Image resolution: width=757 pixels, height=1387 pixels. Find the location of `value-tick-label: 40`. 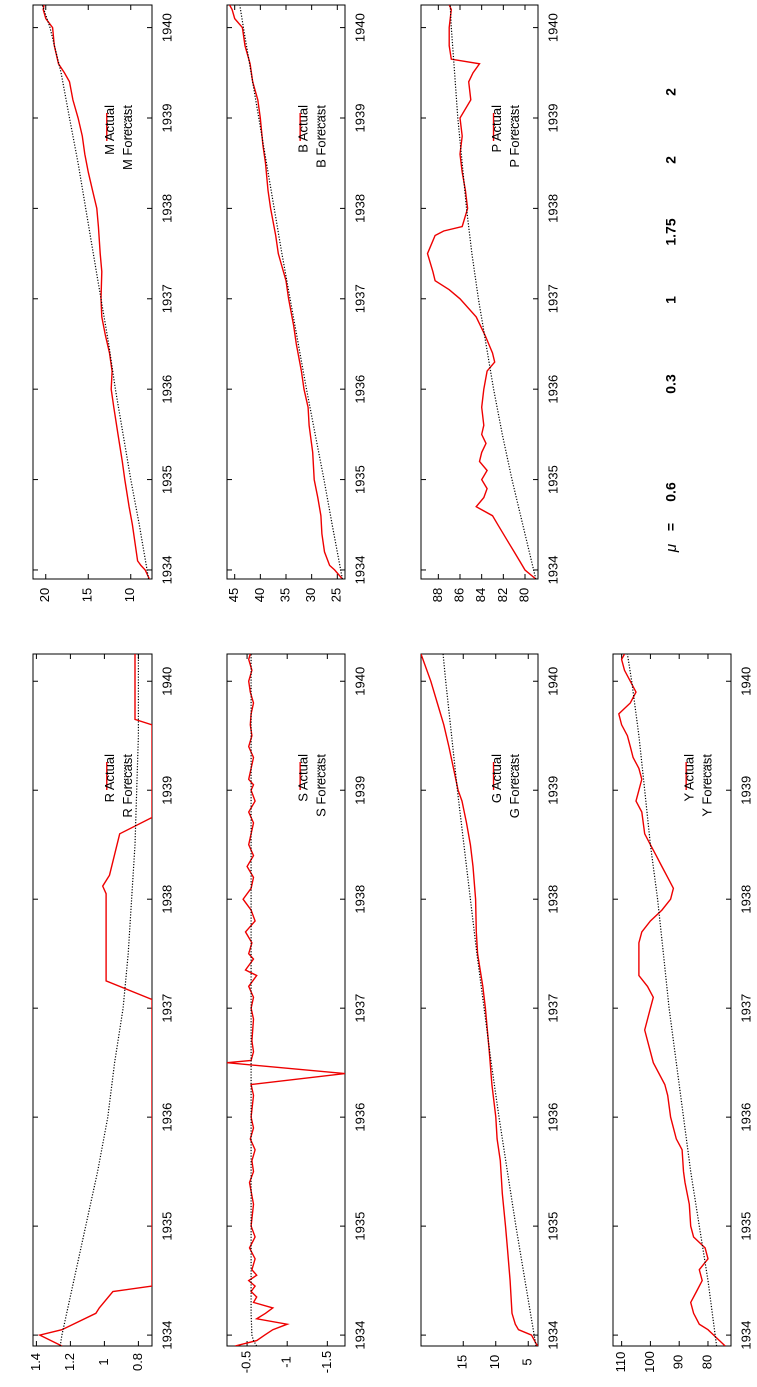

value-tick-label: 40 is located at coordinates (259, 595).